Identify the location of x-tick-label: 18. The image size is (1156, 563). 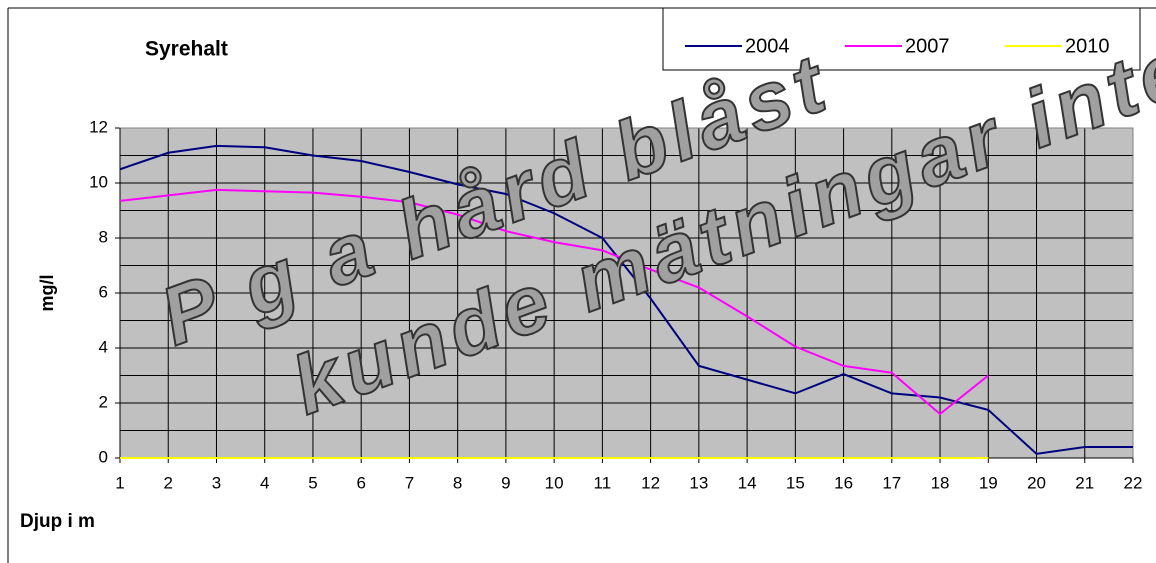
(940, 482).